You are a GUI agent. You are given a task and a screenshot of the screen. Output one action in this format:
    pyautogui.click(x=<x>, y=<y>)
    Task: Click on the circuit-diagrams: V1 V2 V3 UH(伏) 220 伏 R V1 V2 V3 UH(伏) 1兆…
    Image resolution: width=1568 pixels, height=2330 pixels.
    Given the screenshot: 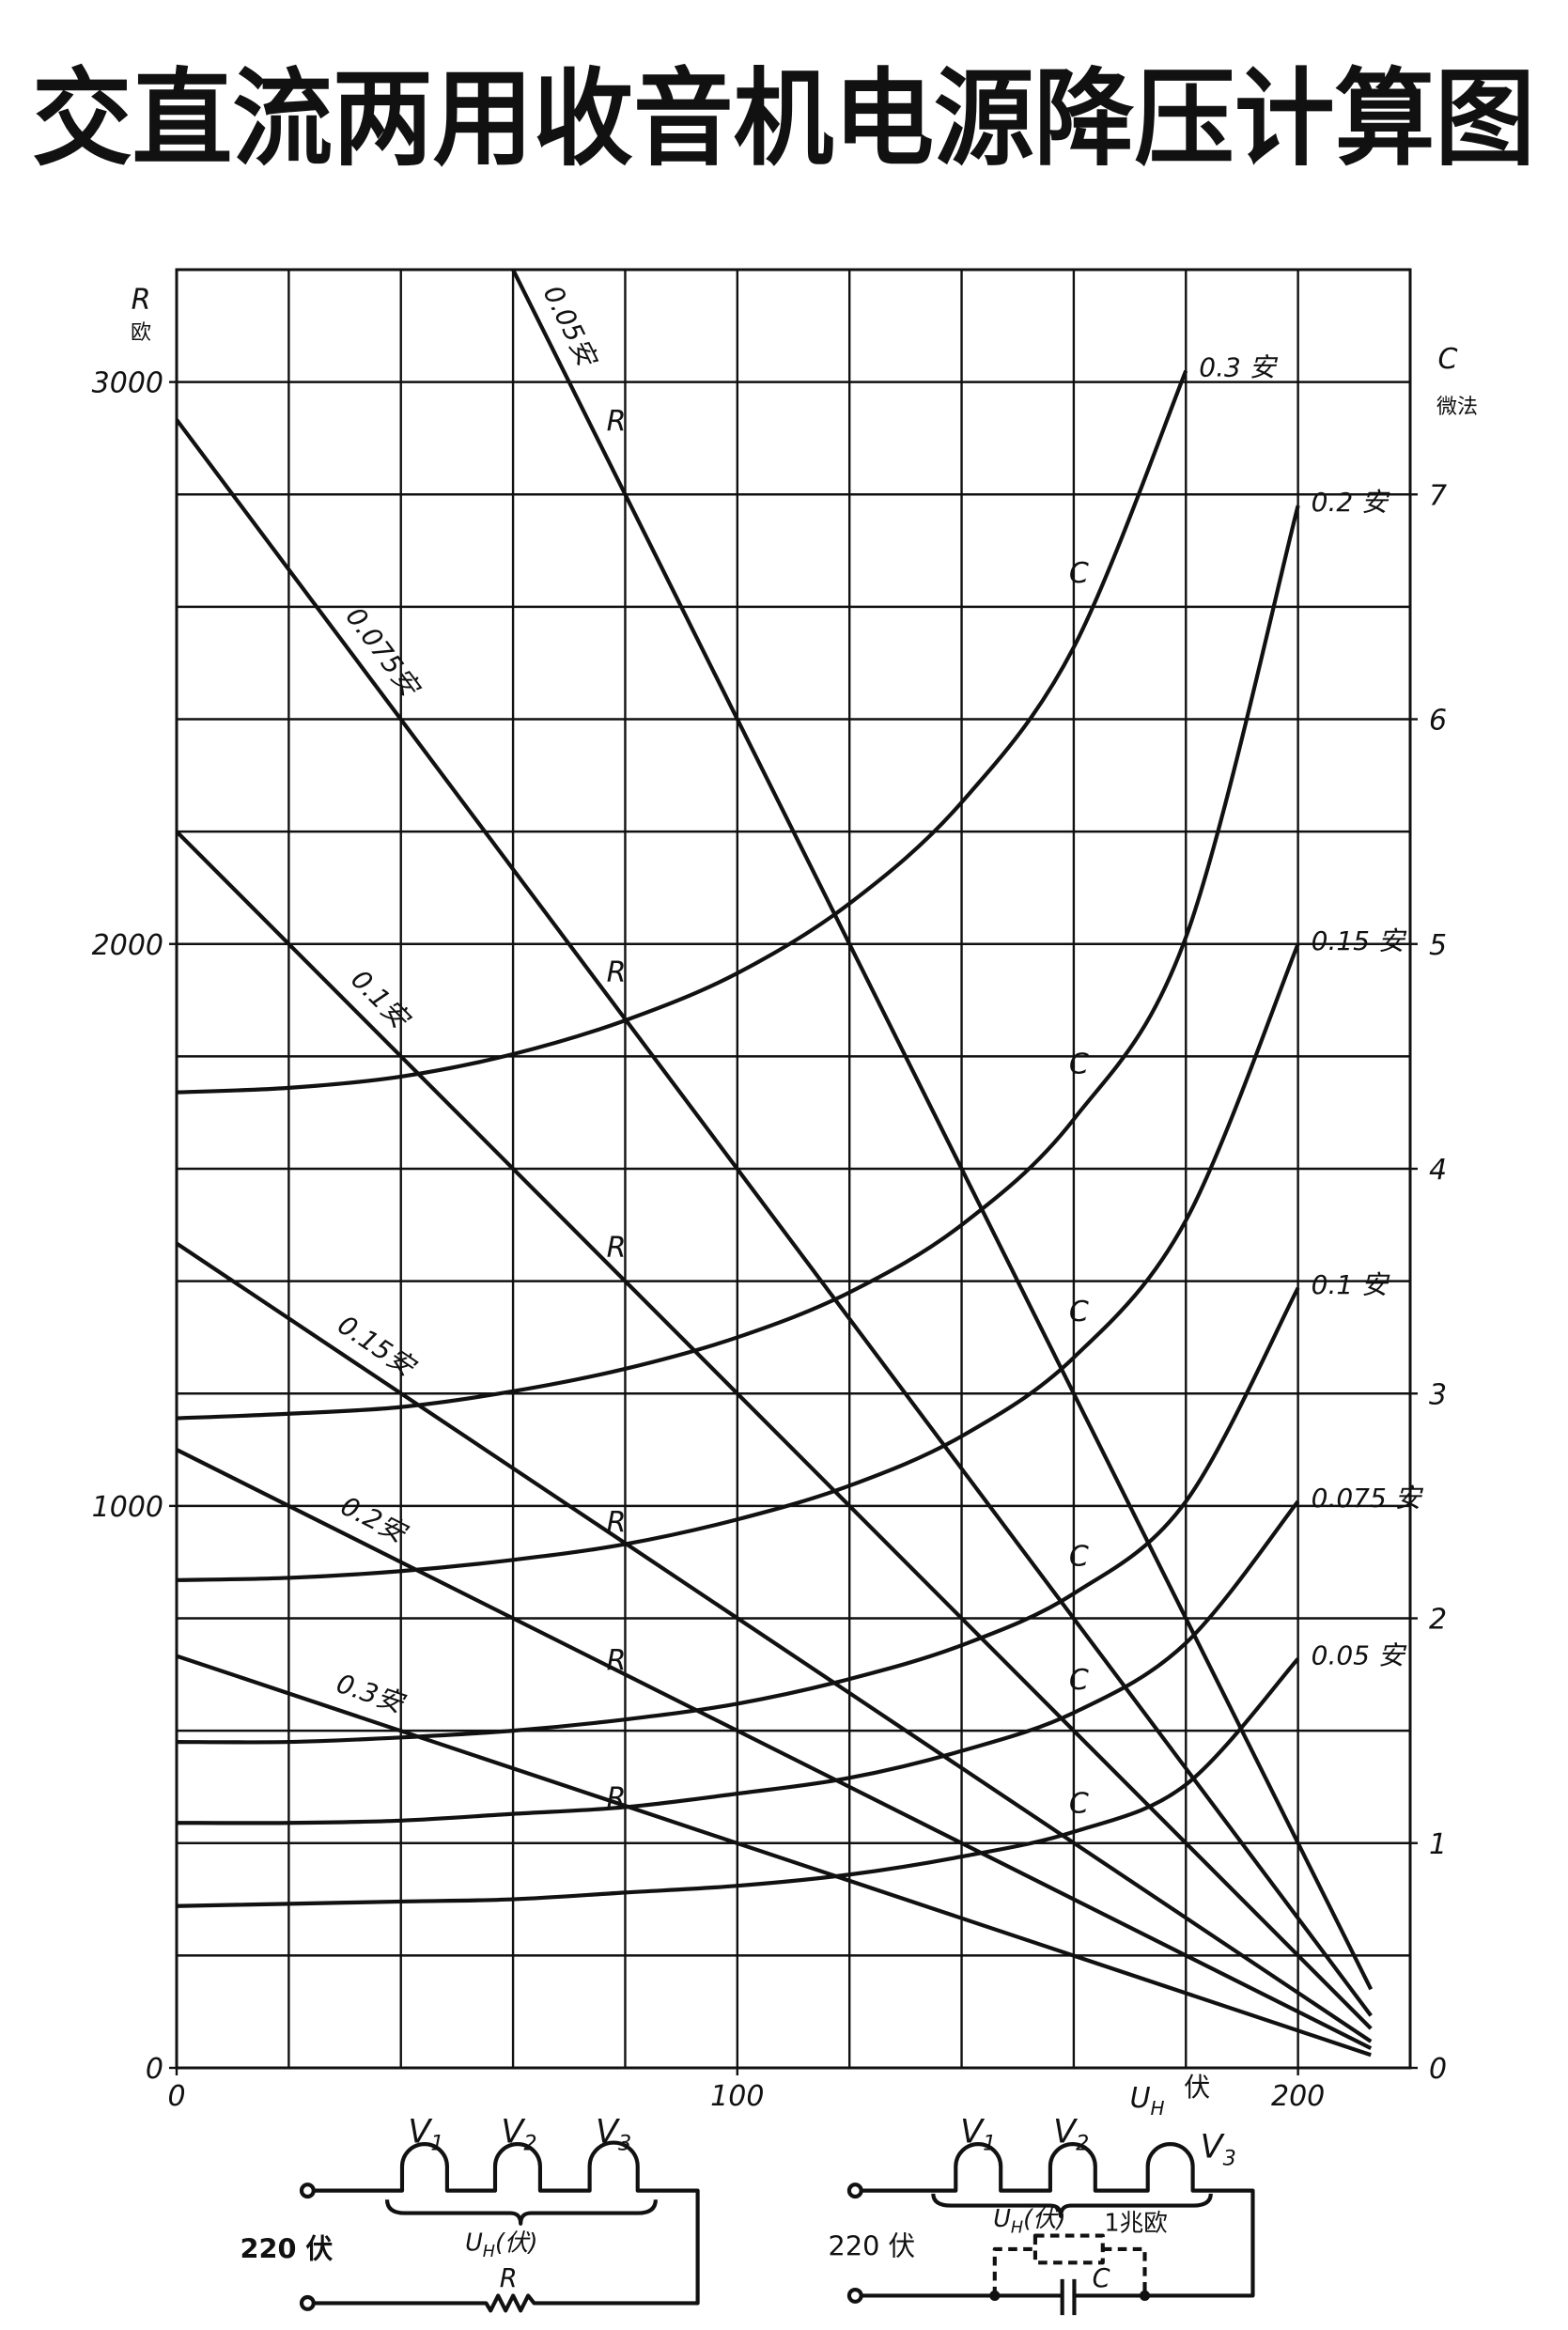 What is the action you would take?
    pyautogui.click(x=748, y=2215)
    